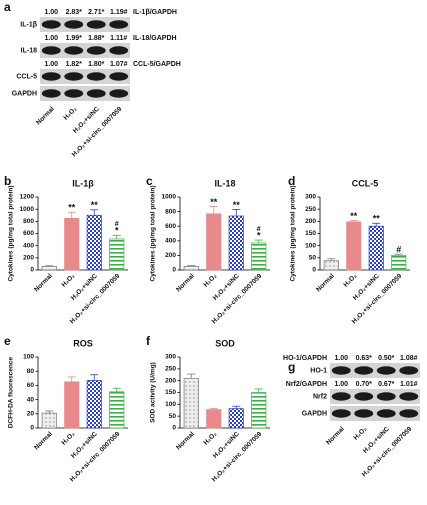 The height and width of the screenshot is (505, 427). What do you see at coordinates (148, 341) in the screenshot?
I see `panel-label: f` at bounding box center [148, 341].